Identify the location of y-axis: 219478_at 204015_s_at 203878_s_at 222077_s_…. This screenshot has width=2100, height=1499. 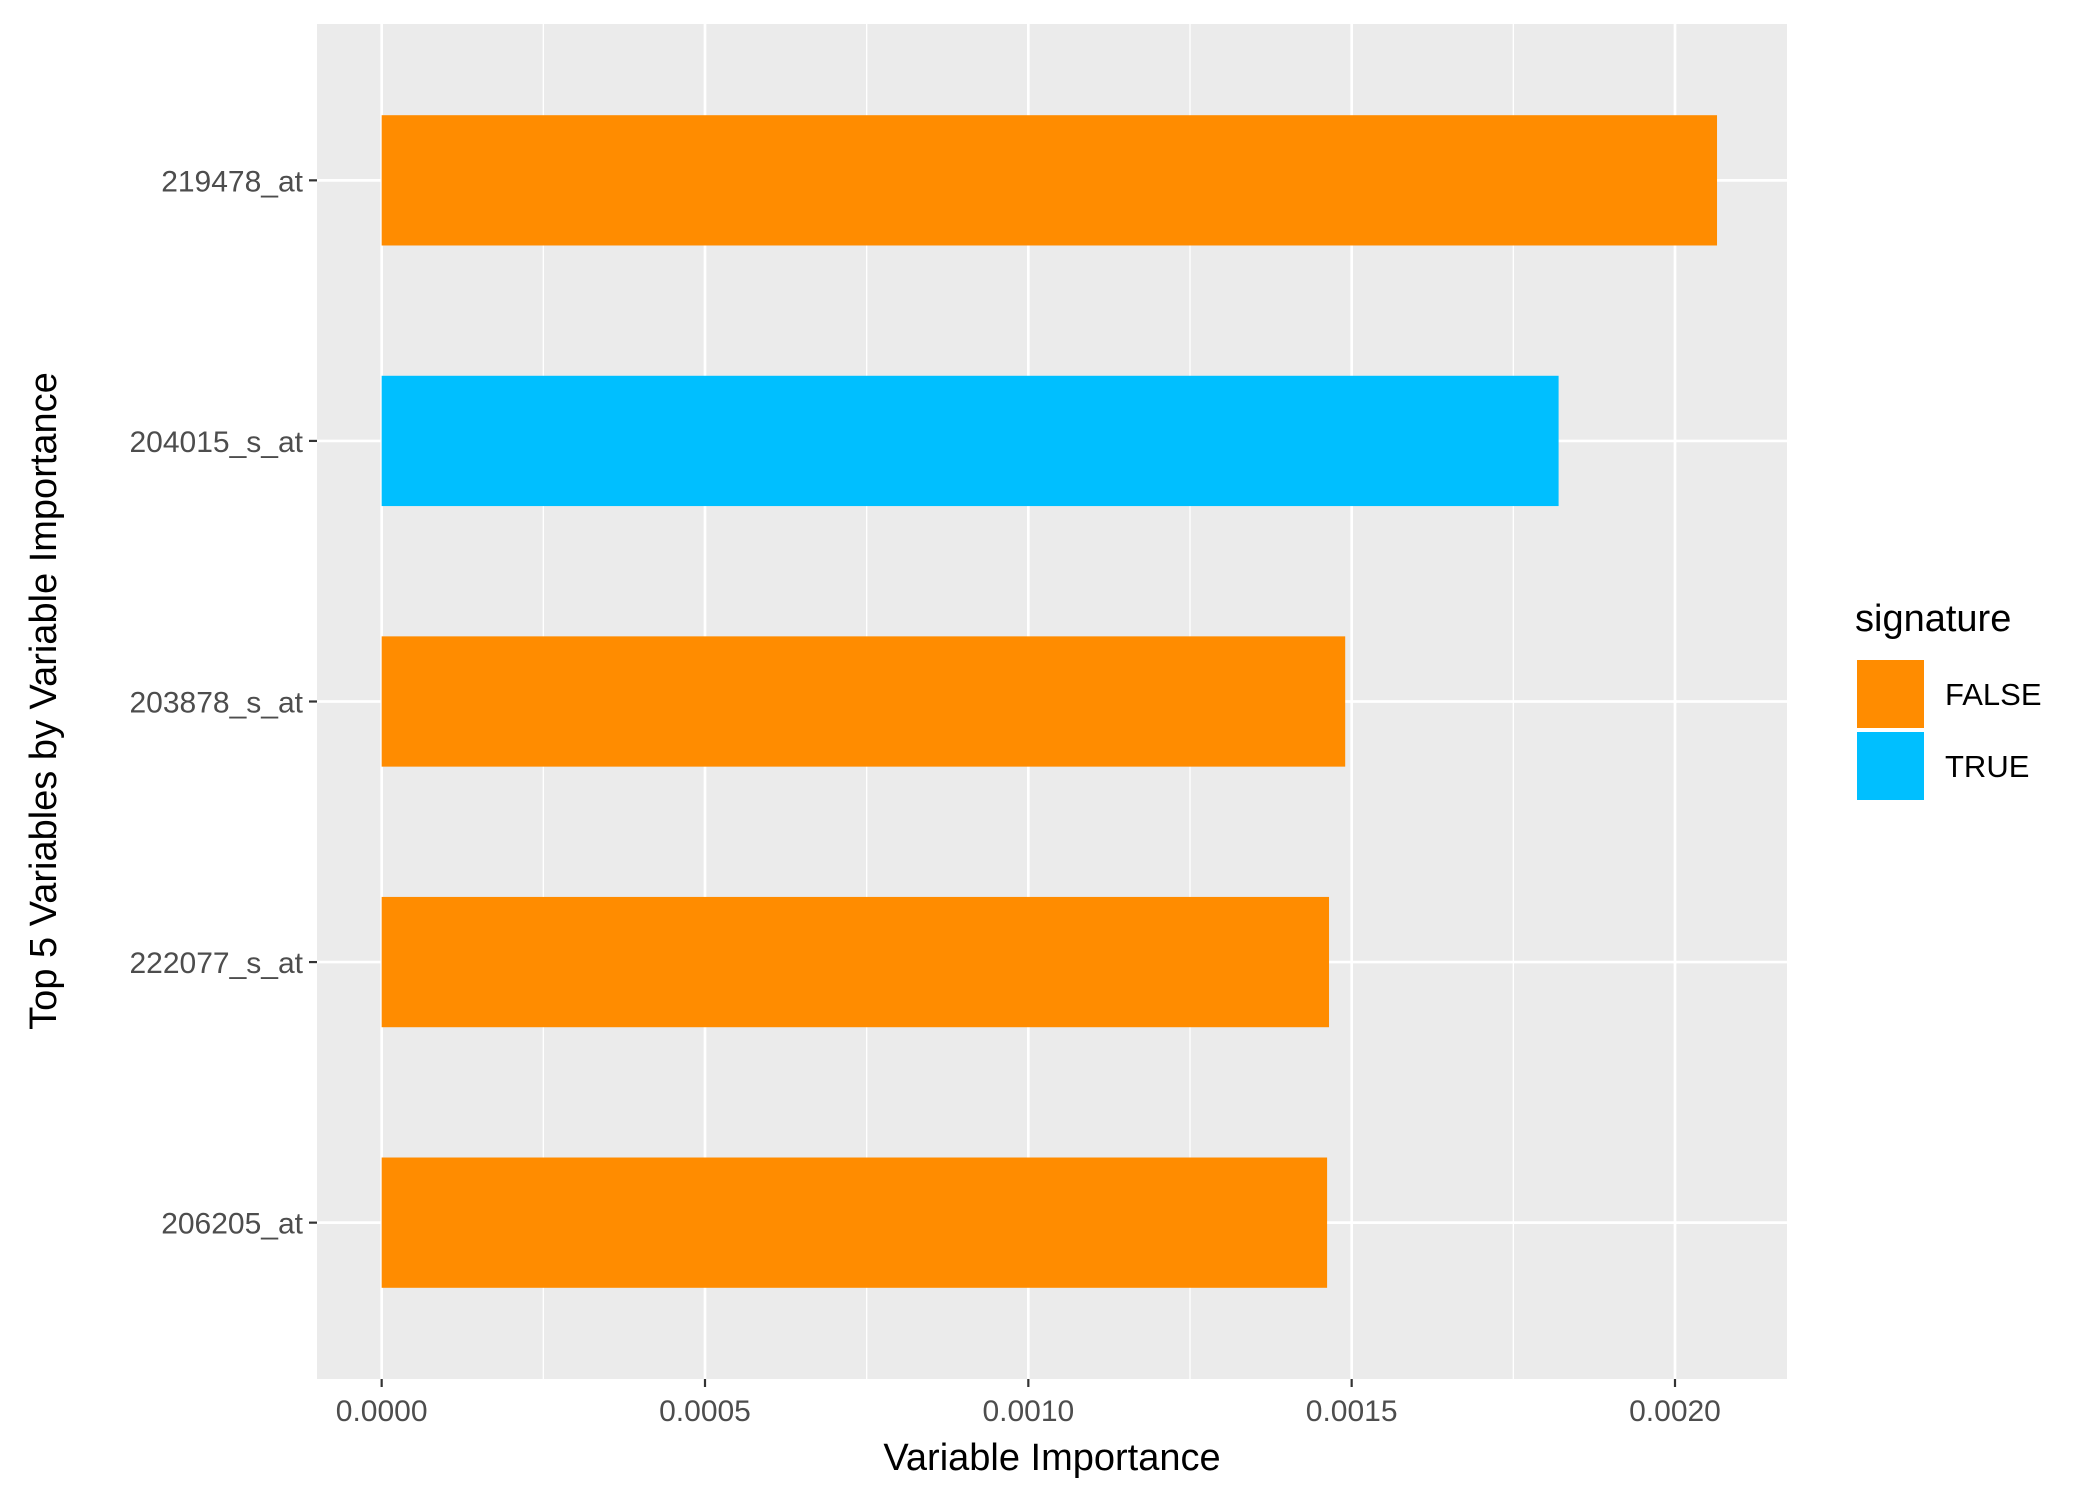
(223, 703).